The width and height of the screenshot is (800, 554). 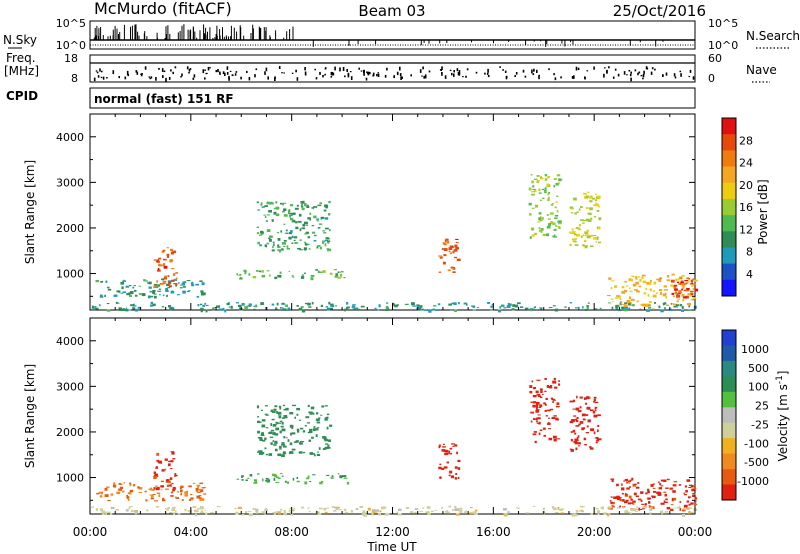 I want to click on station-title: McMurdo (fitACF), so click(x=163, y=9).